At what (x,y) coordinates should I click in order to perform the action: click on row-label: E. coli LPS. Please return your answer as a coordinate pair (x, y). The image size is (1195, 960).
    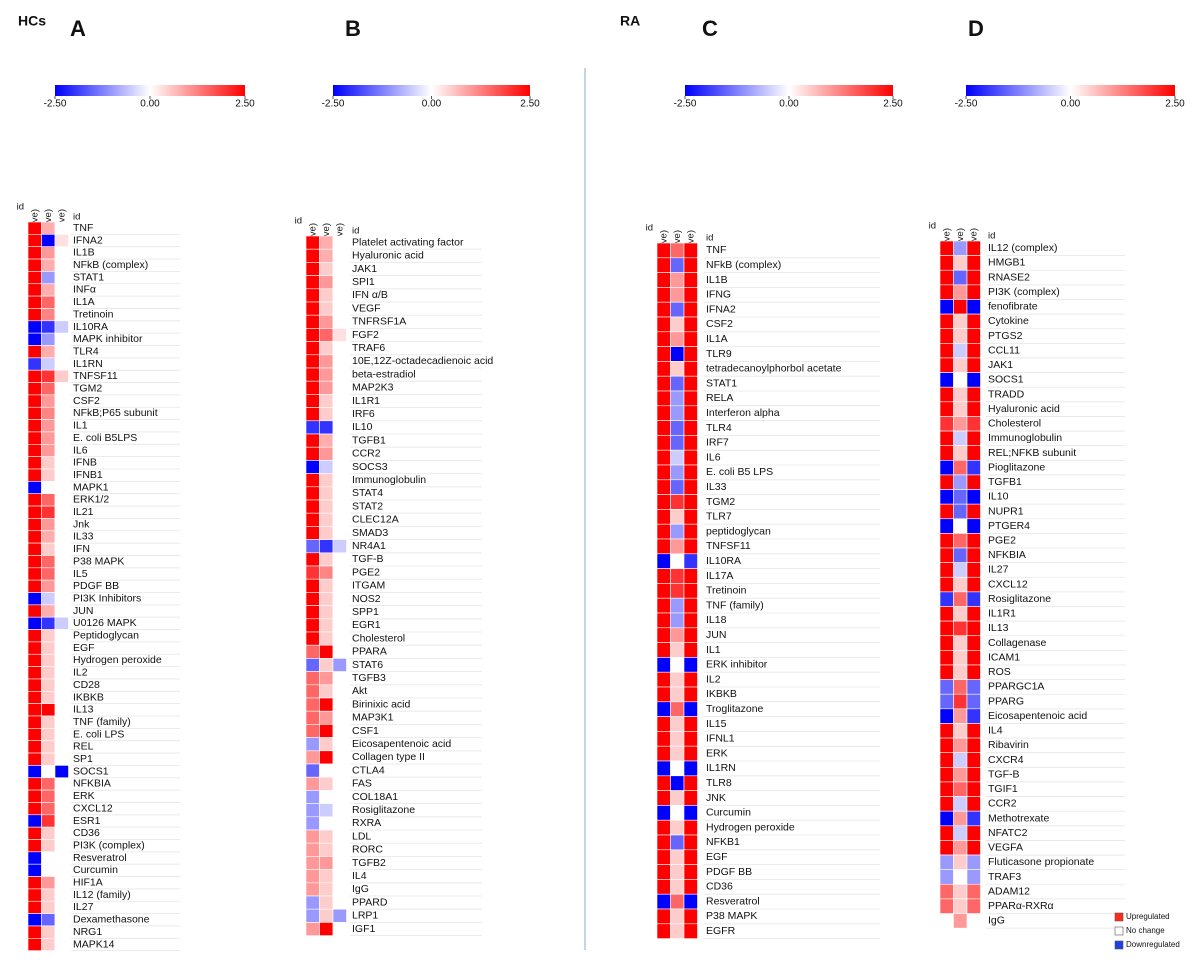
    Looking at the image, I should click on (98, 734).